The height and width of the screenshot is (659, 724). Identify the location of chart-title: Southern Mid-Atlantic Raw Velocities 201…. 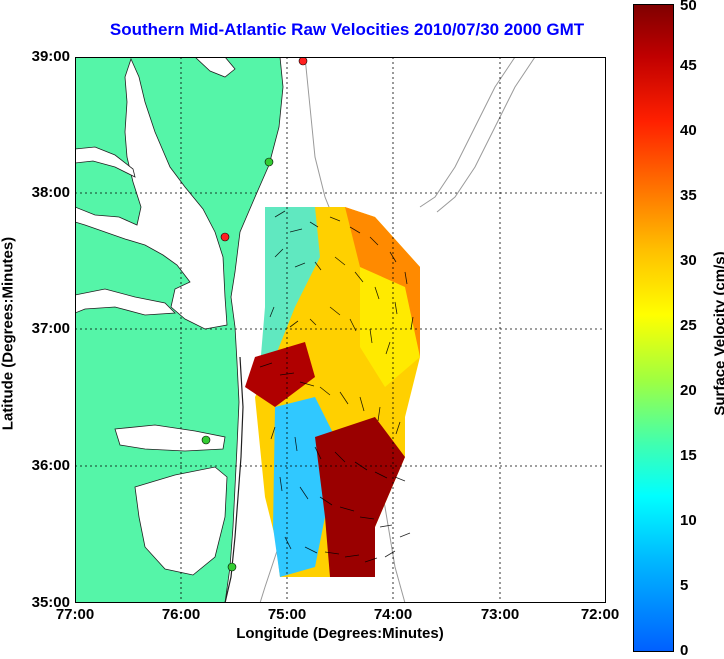
(347, 29).